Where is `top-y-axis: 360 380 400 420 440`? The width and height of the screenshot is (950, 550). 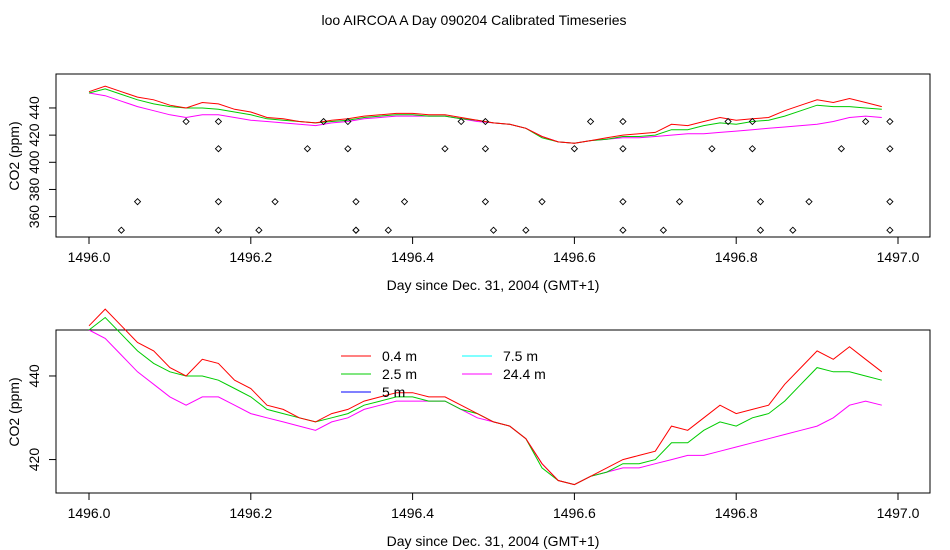 top-y-axis: 360 380 400 420 440 is located at coordinates (41, 162).